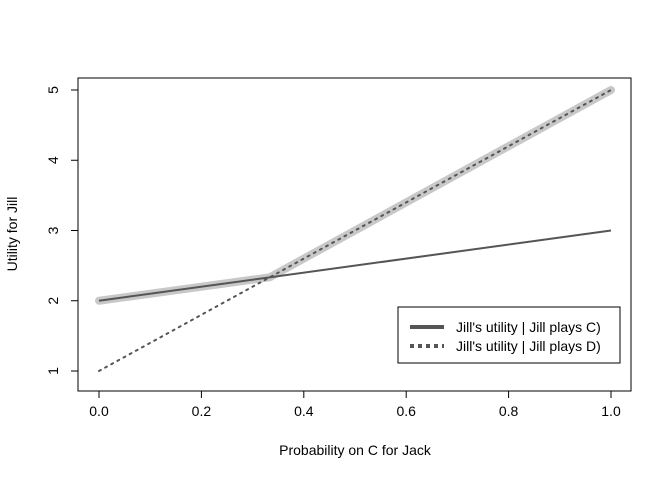  Describe the element at coordinates (406, 411) in the screenshot. I see `x-tick-label: 0.6` at that location.